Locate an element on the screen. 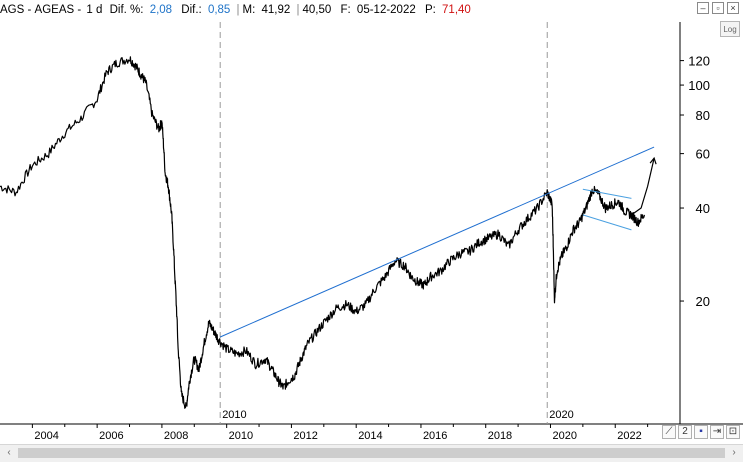  x-tick-label: 2022 is located at coordinates (629, 436).